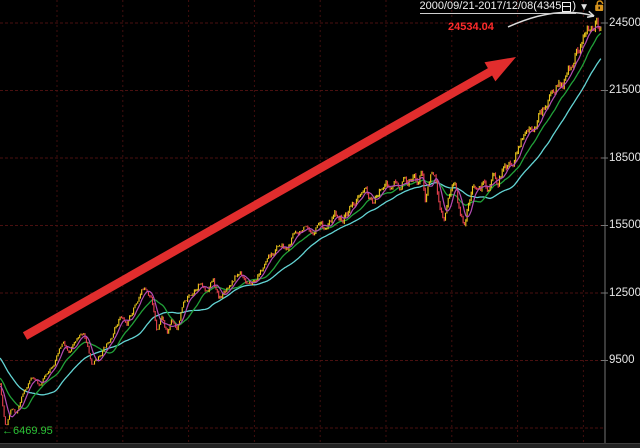 The height and width of the screenshot is (448, 640). I want to click on y-axis-label: 21500, so click(624, 90).